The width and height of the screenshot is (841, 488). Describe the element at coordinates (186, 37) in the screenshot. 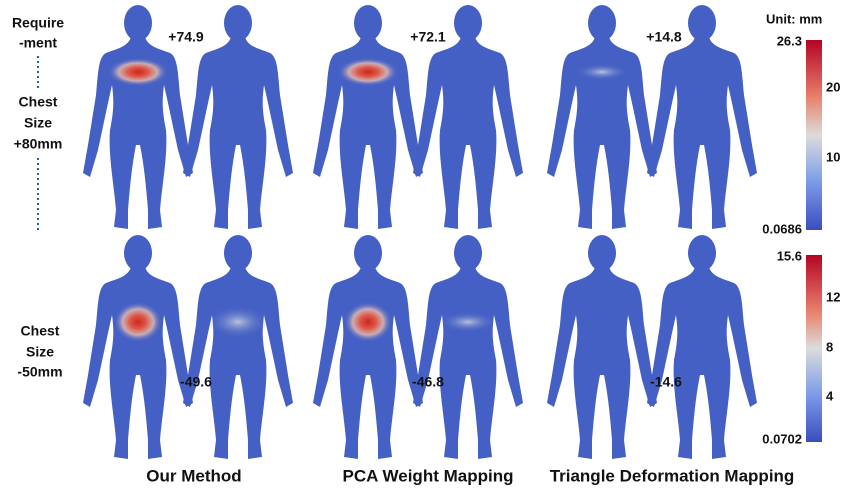

I see `delta: +74.9` at that location.